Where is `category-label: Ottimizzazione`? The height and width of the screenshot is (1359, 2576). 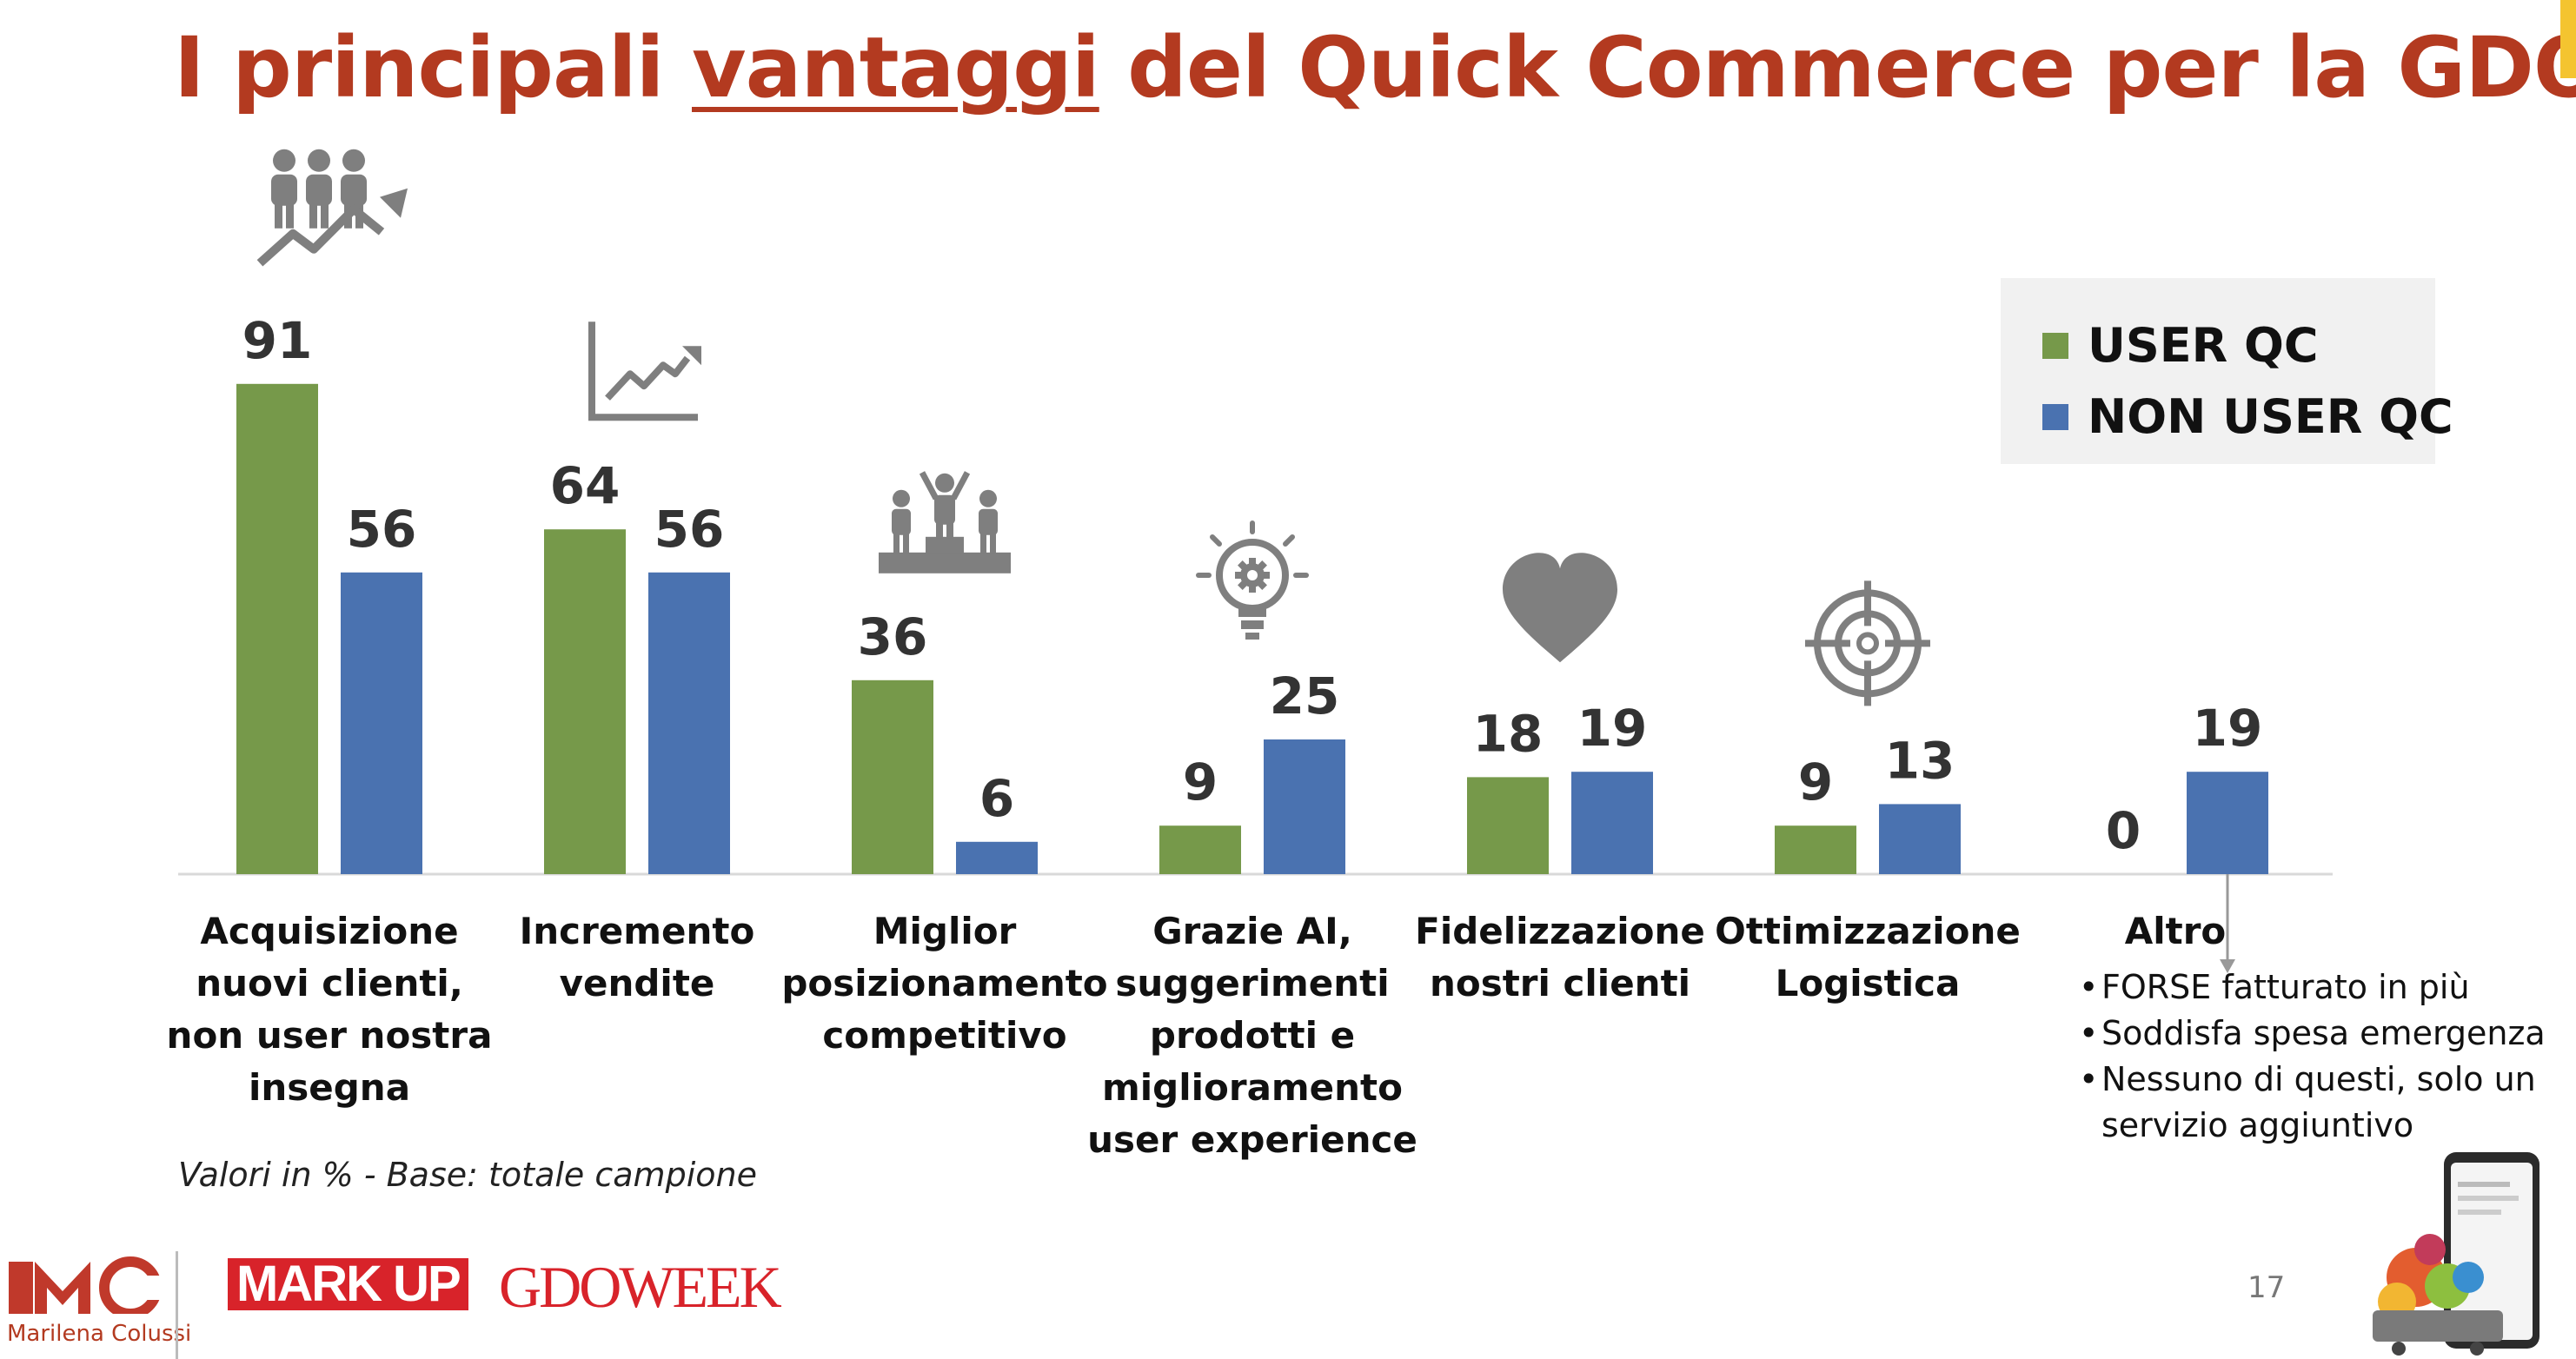 category-label: Ottimizzazione is located at coordinates (1868, 931).